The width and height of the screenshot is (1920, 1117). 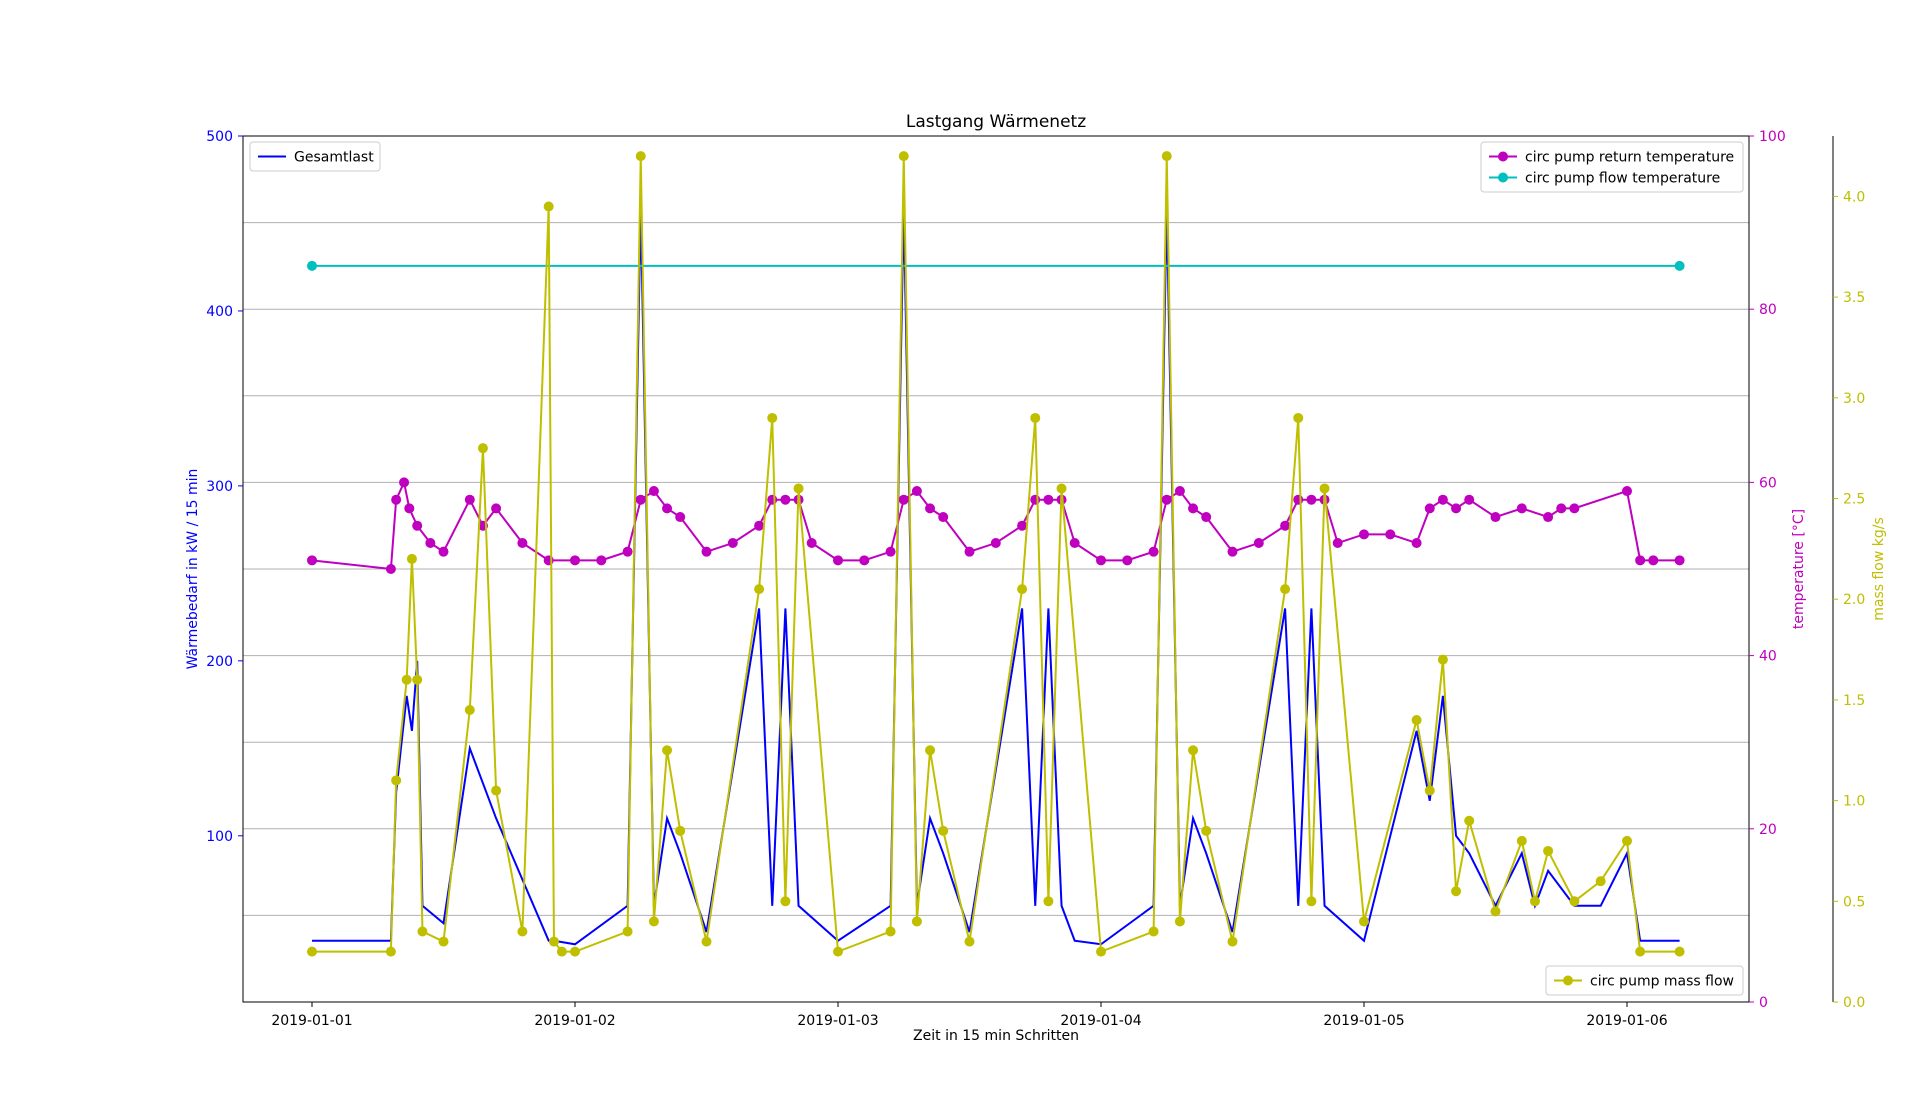 What do you see at coordinates (1854, 500) in the screenshot?
I see `mass-flow-axis-tick-label: 2.5` at bounding box center [1854, 500].